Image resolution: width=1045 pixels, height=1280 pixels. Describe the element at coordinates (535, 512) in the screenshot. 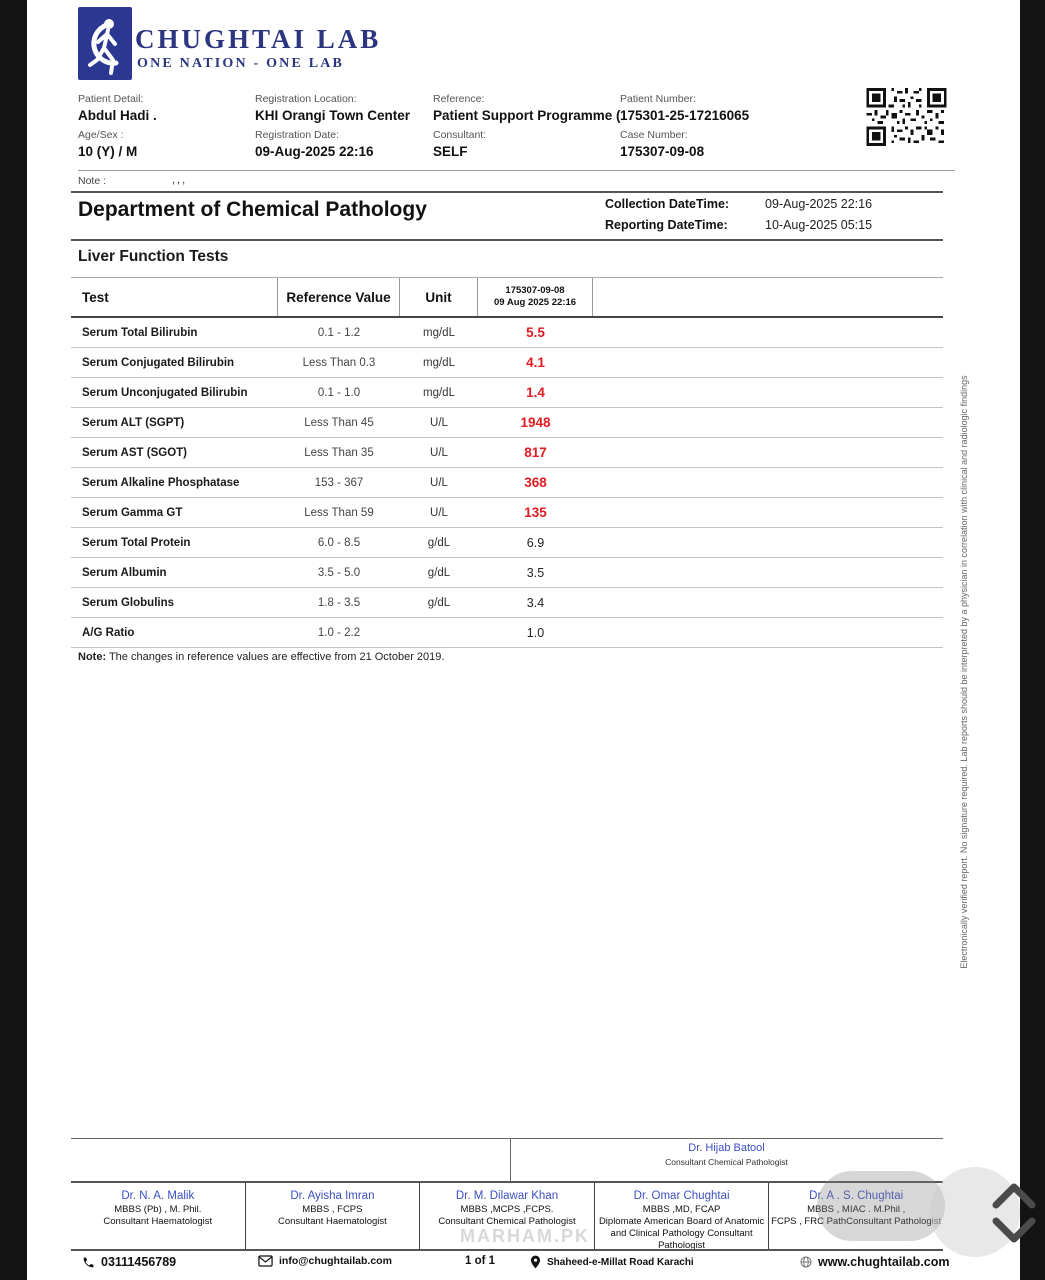

I see `result-value: 135` at that location.